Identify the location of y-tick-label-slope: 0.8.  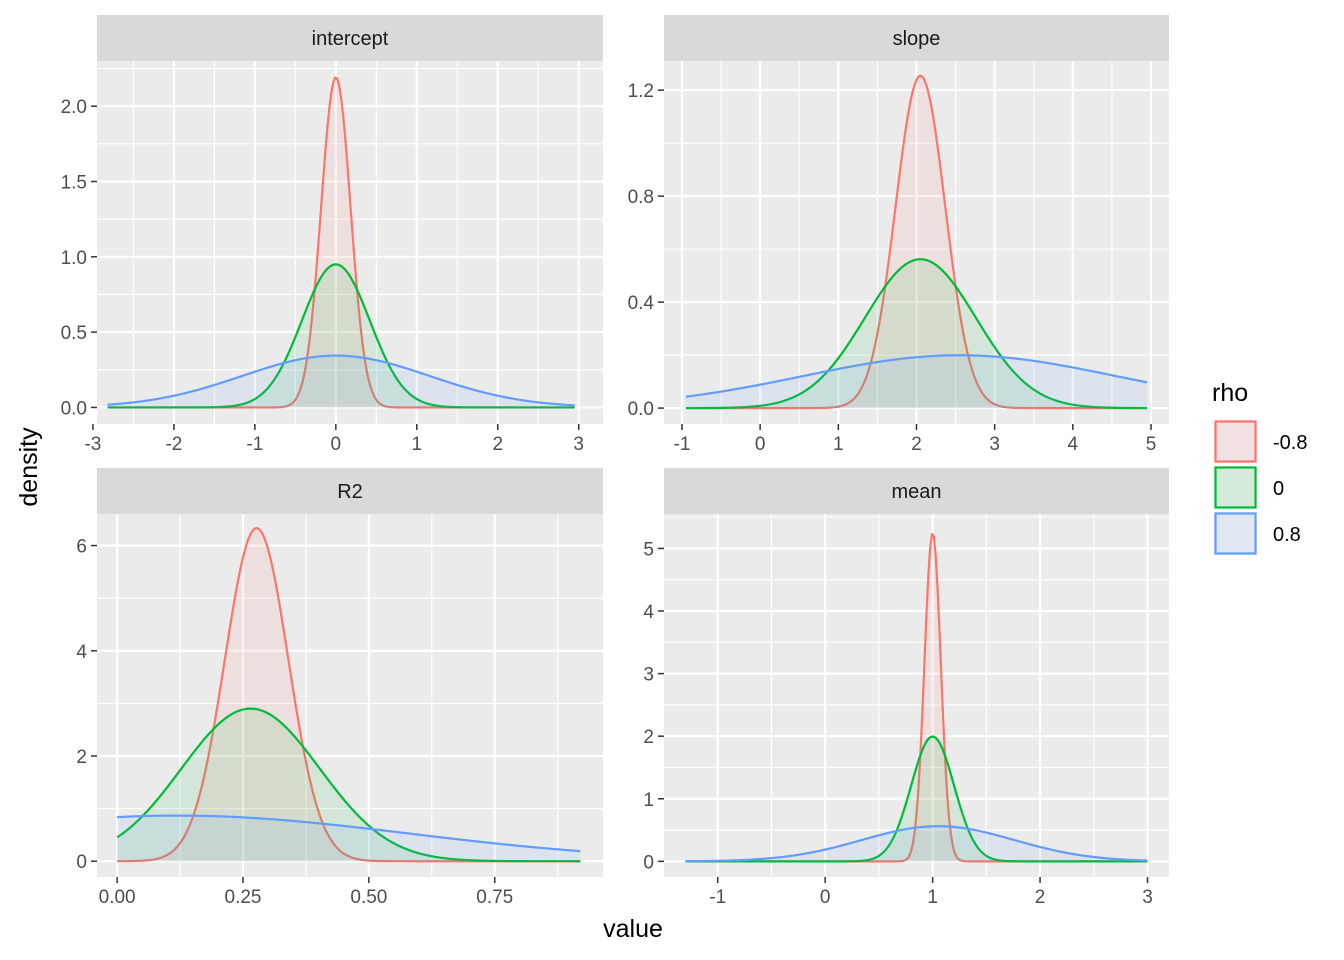
(641, 197).